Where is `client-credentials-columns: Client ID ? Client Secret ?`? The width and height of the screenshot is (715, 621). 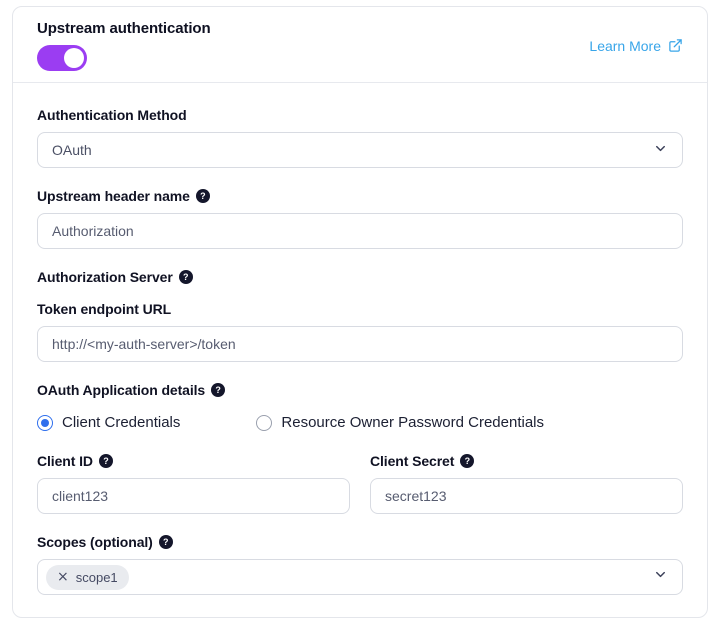 client-credentials-columns: Client ID ? Client Secret ? is located at coordinates (360, 483).